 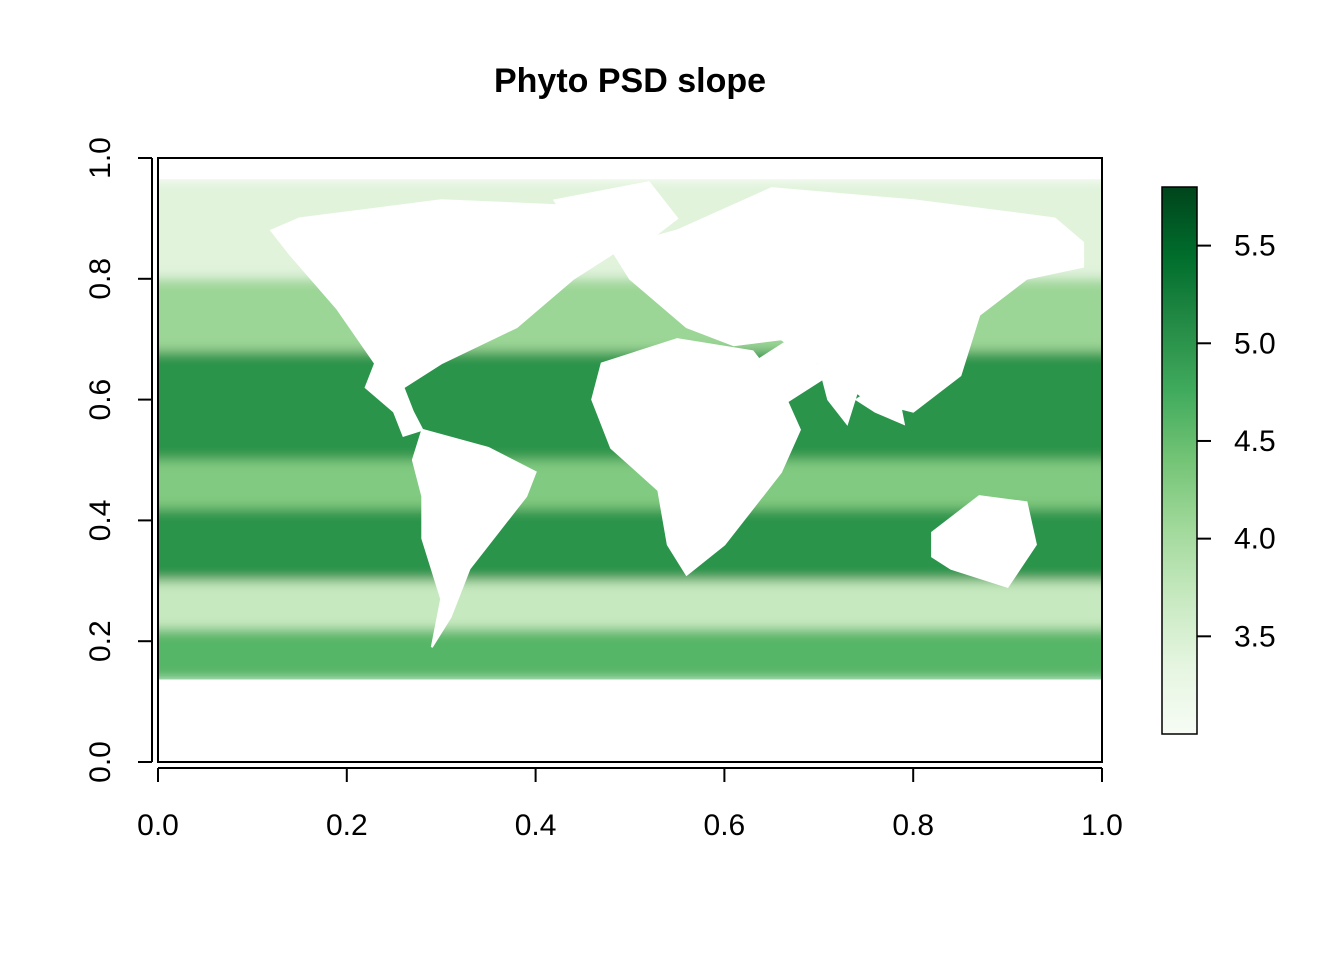 What do you see at coordinates (100, 158) in the screenshot?
I see `y-tick-label: 1.0` at bounding box center [100, 158].